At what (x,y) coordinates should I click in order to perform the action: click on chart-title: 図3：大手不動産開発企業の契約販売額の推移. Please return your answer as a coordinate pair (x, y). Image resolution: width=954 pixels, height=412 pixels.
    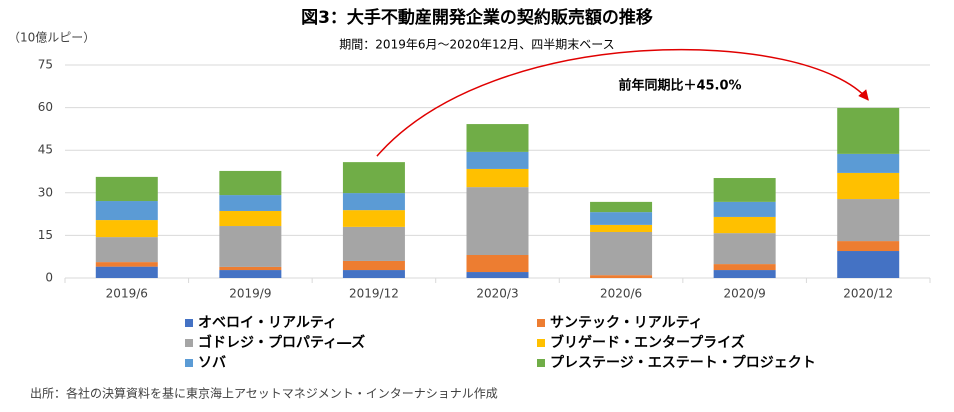
    Looking at the image, I should click on (477, 17).